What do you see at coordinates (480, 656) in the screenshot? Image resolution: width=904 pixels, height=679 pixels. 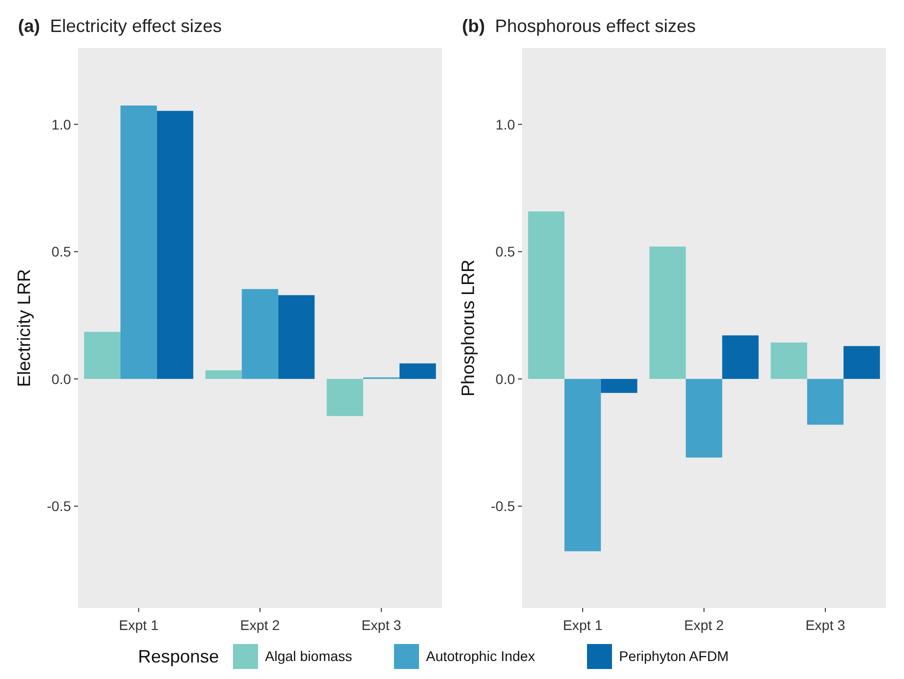 I see `legend-label: Autotrophic Index` at bounding box center [480, 656].